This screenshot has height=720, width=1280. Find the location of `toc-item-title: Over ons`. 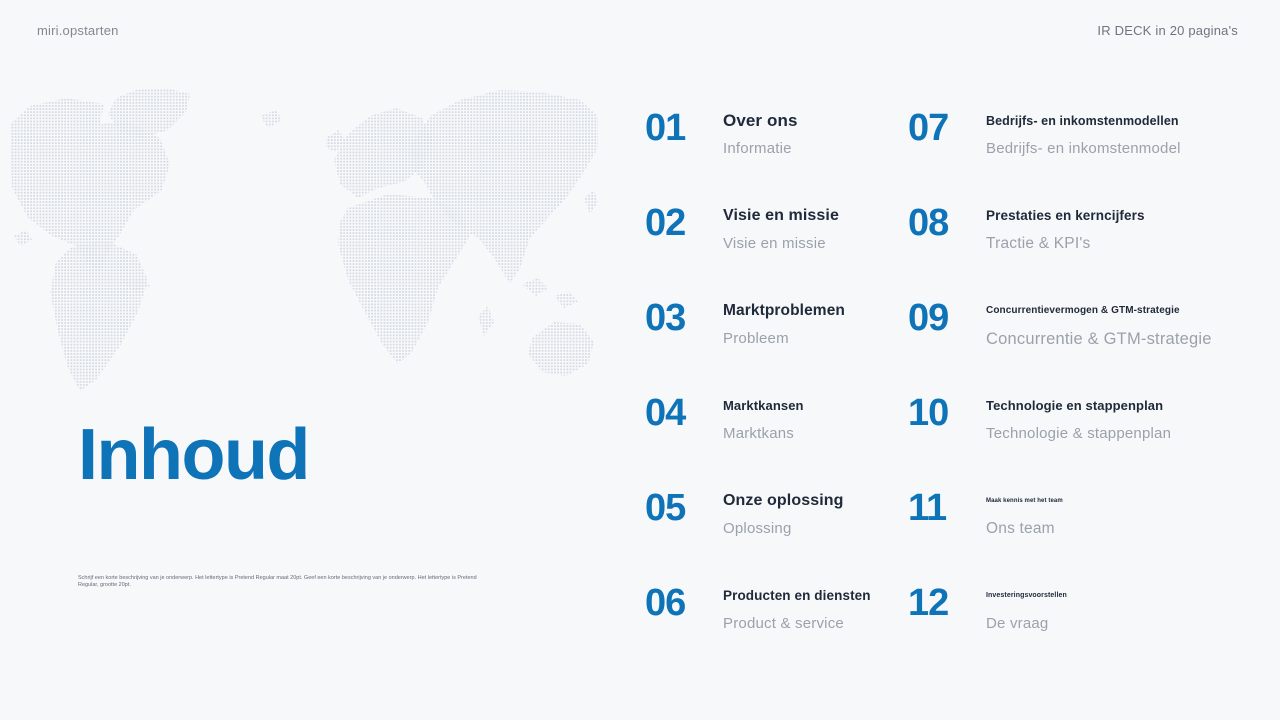

toc-item-title: Over ons is located at coordinates (760, 120).